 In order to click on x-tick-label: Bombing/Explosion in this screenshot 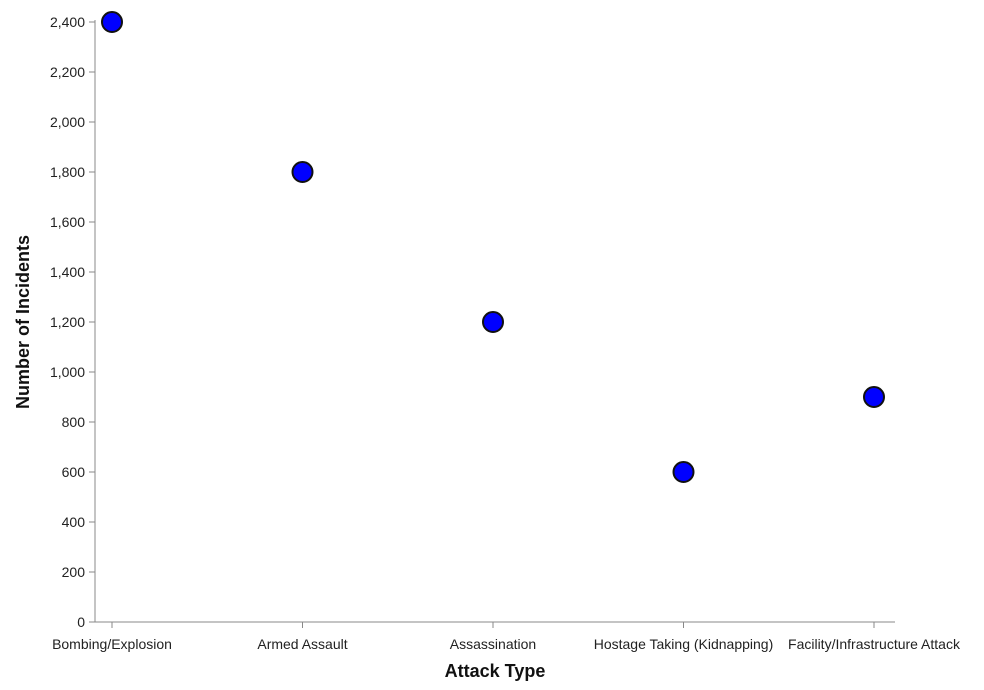, I will do `click(112, 644)`.